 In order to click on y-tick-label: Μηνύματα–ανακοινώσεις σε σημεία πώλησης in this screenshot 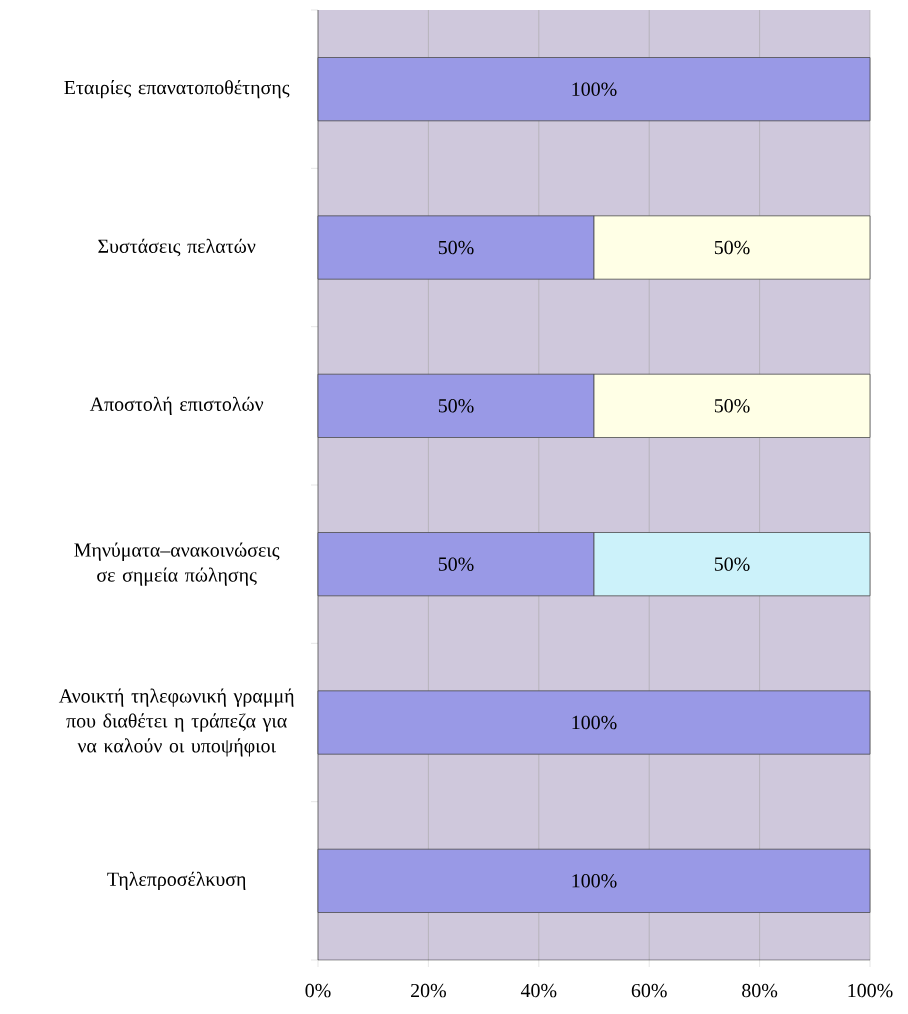, I will do `click(177, 564)`.